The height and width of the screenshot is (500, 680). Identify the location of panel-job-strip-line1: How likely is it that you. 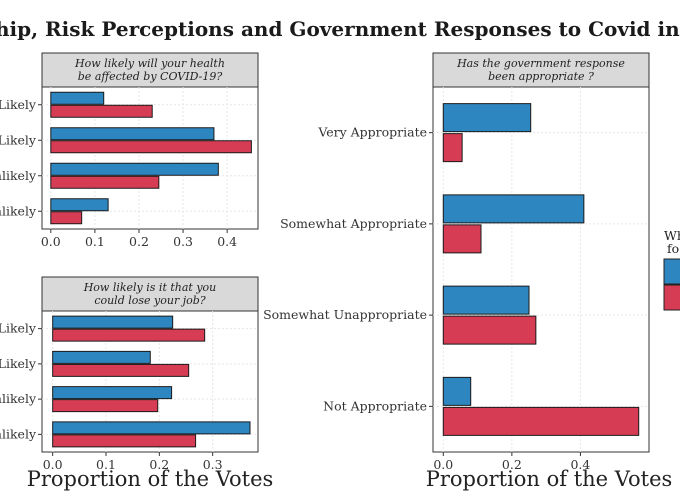
(150, 287).